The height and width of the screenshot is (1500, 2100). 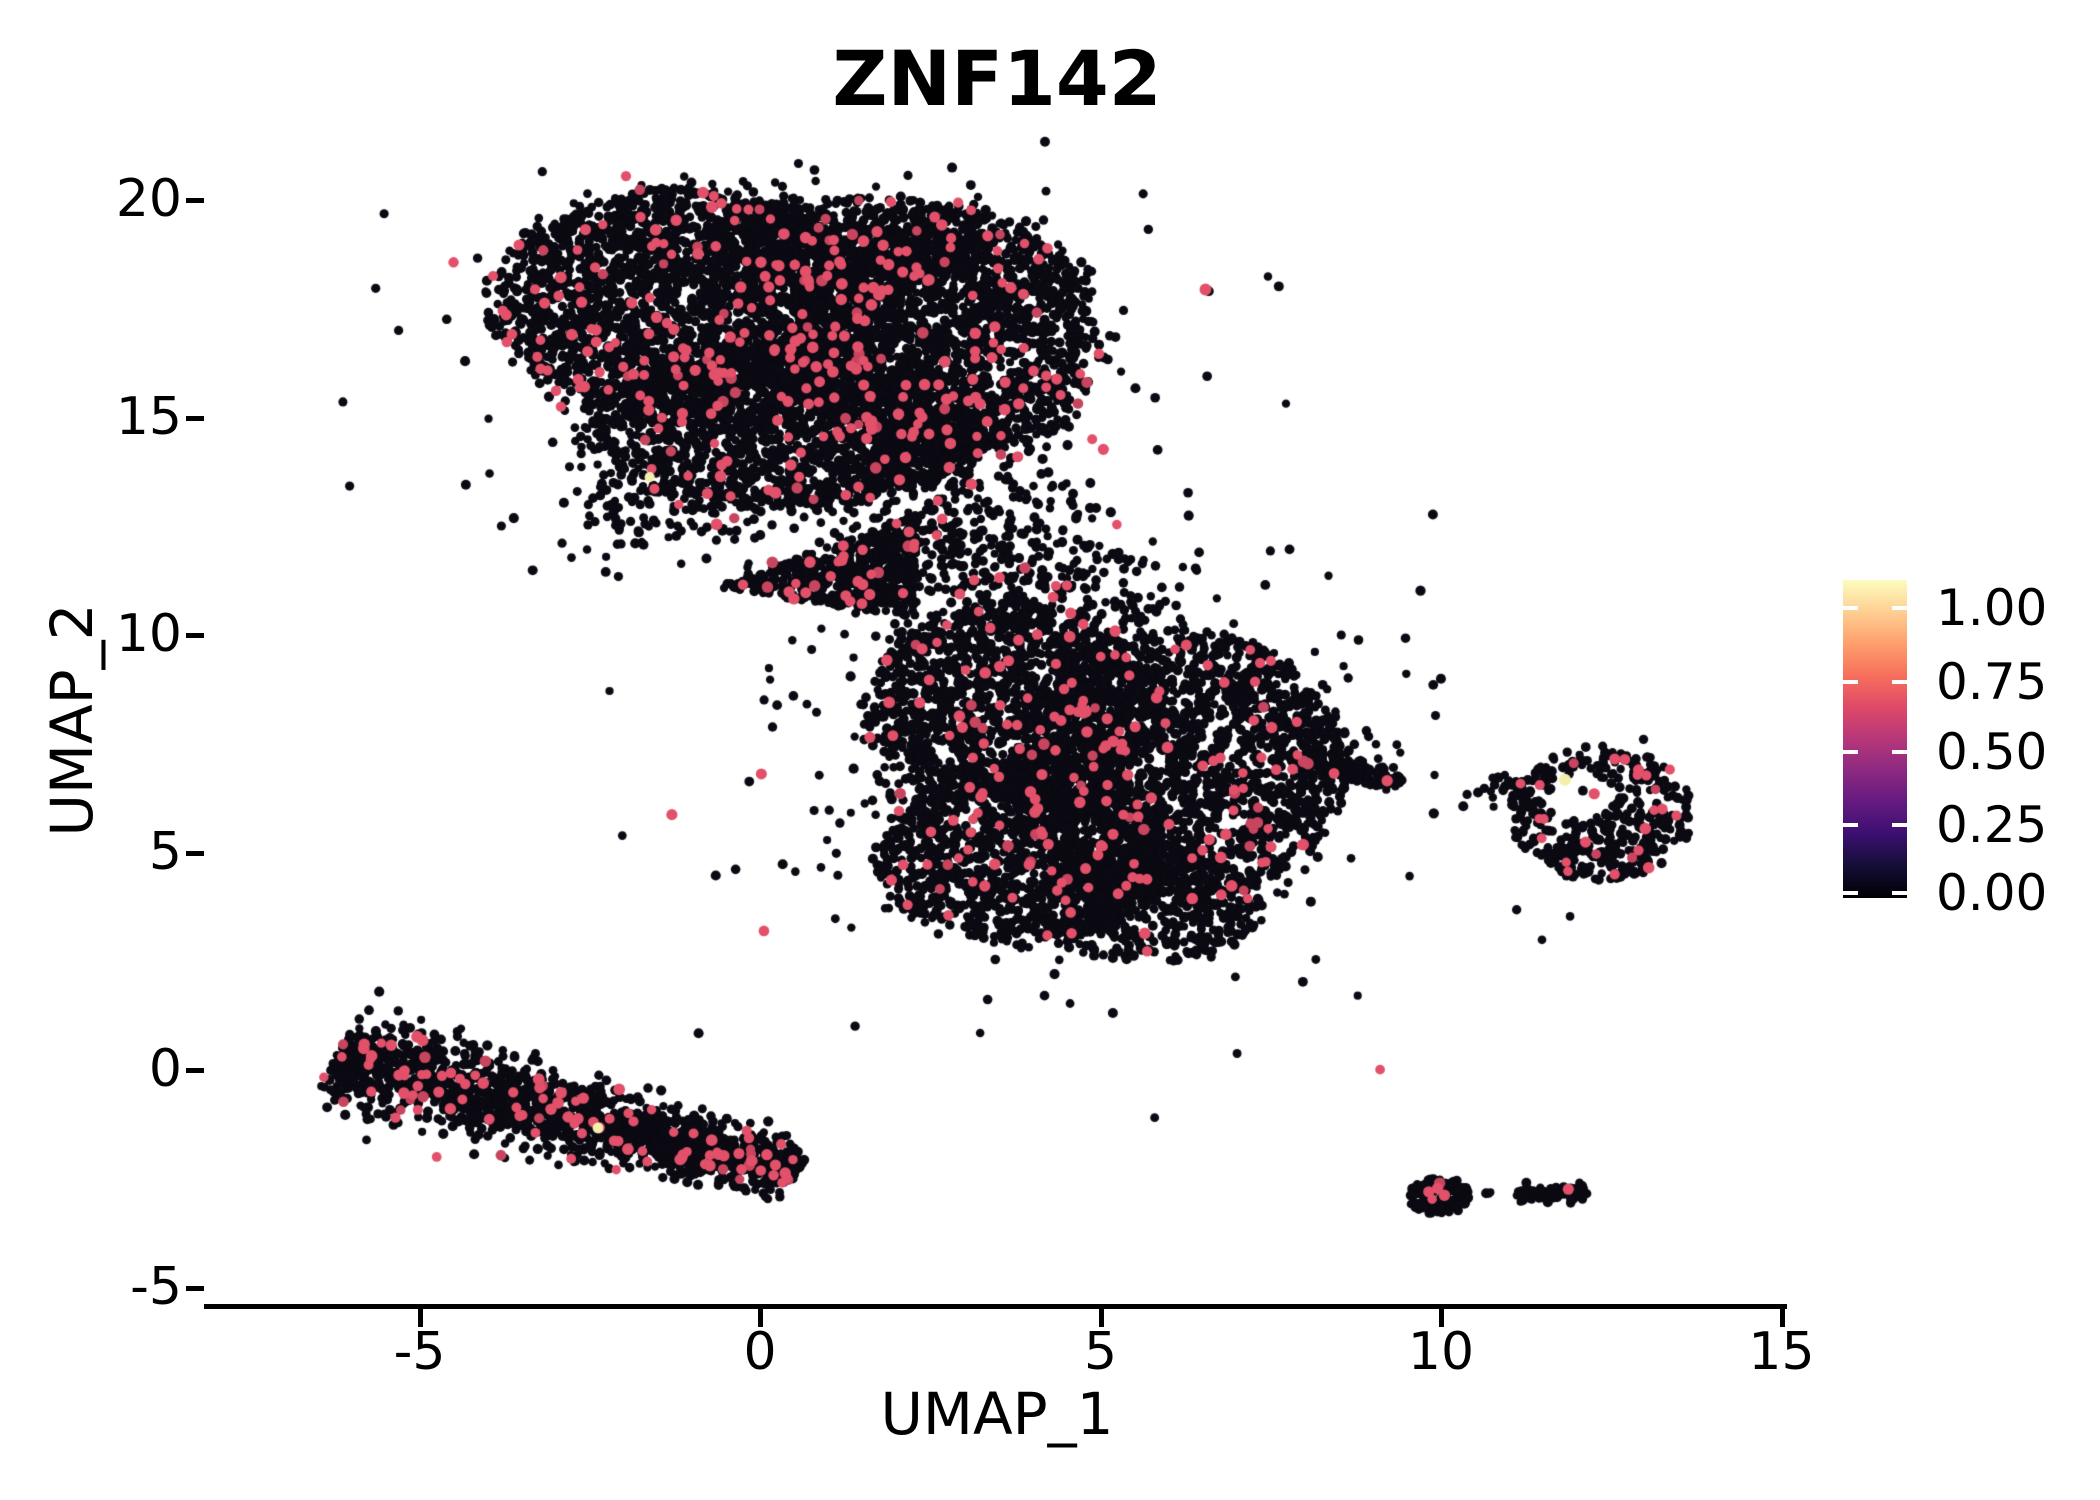 I want to click on colorbar-tick-label: 0.50, so click(x=1992, y=752).